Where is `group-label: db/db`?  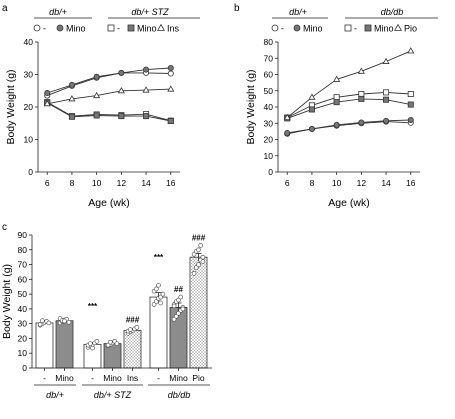 group-label: db/db is located at coordinates (179, 395).